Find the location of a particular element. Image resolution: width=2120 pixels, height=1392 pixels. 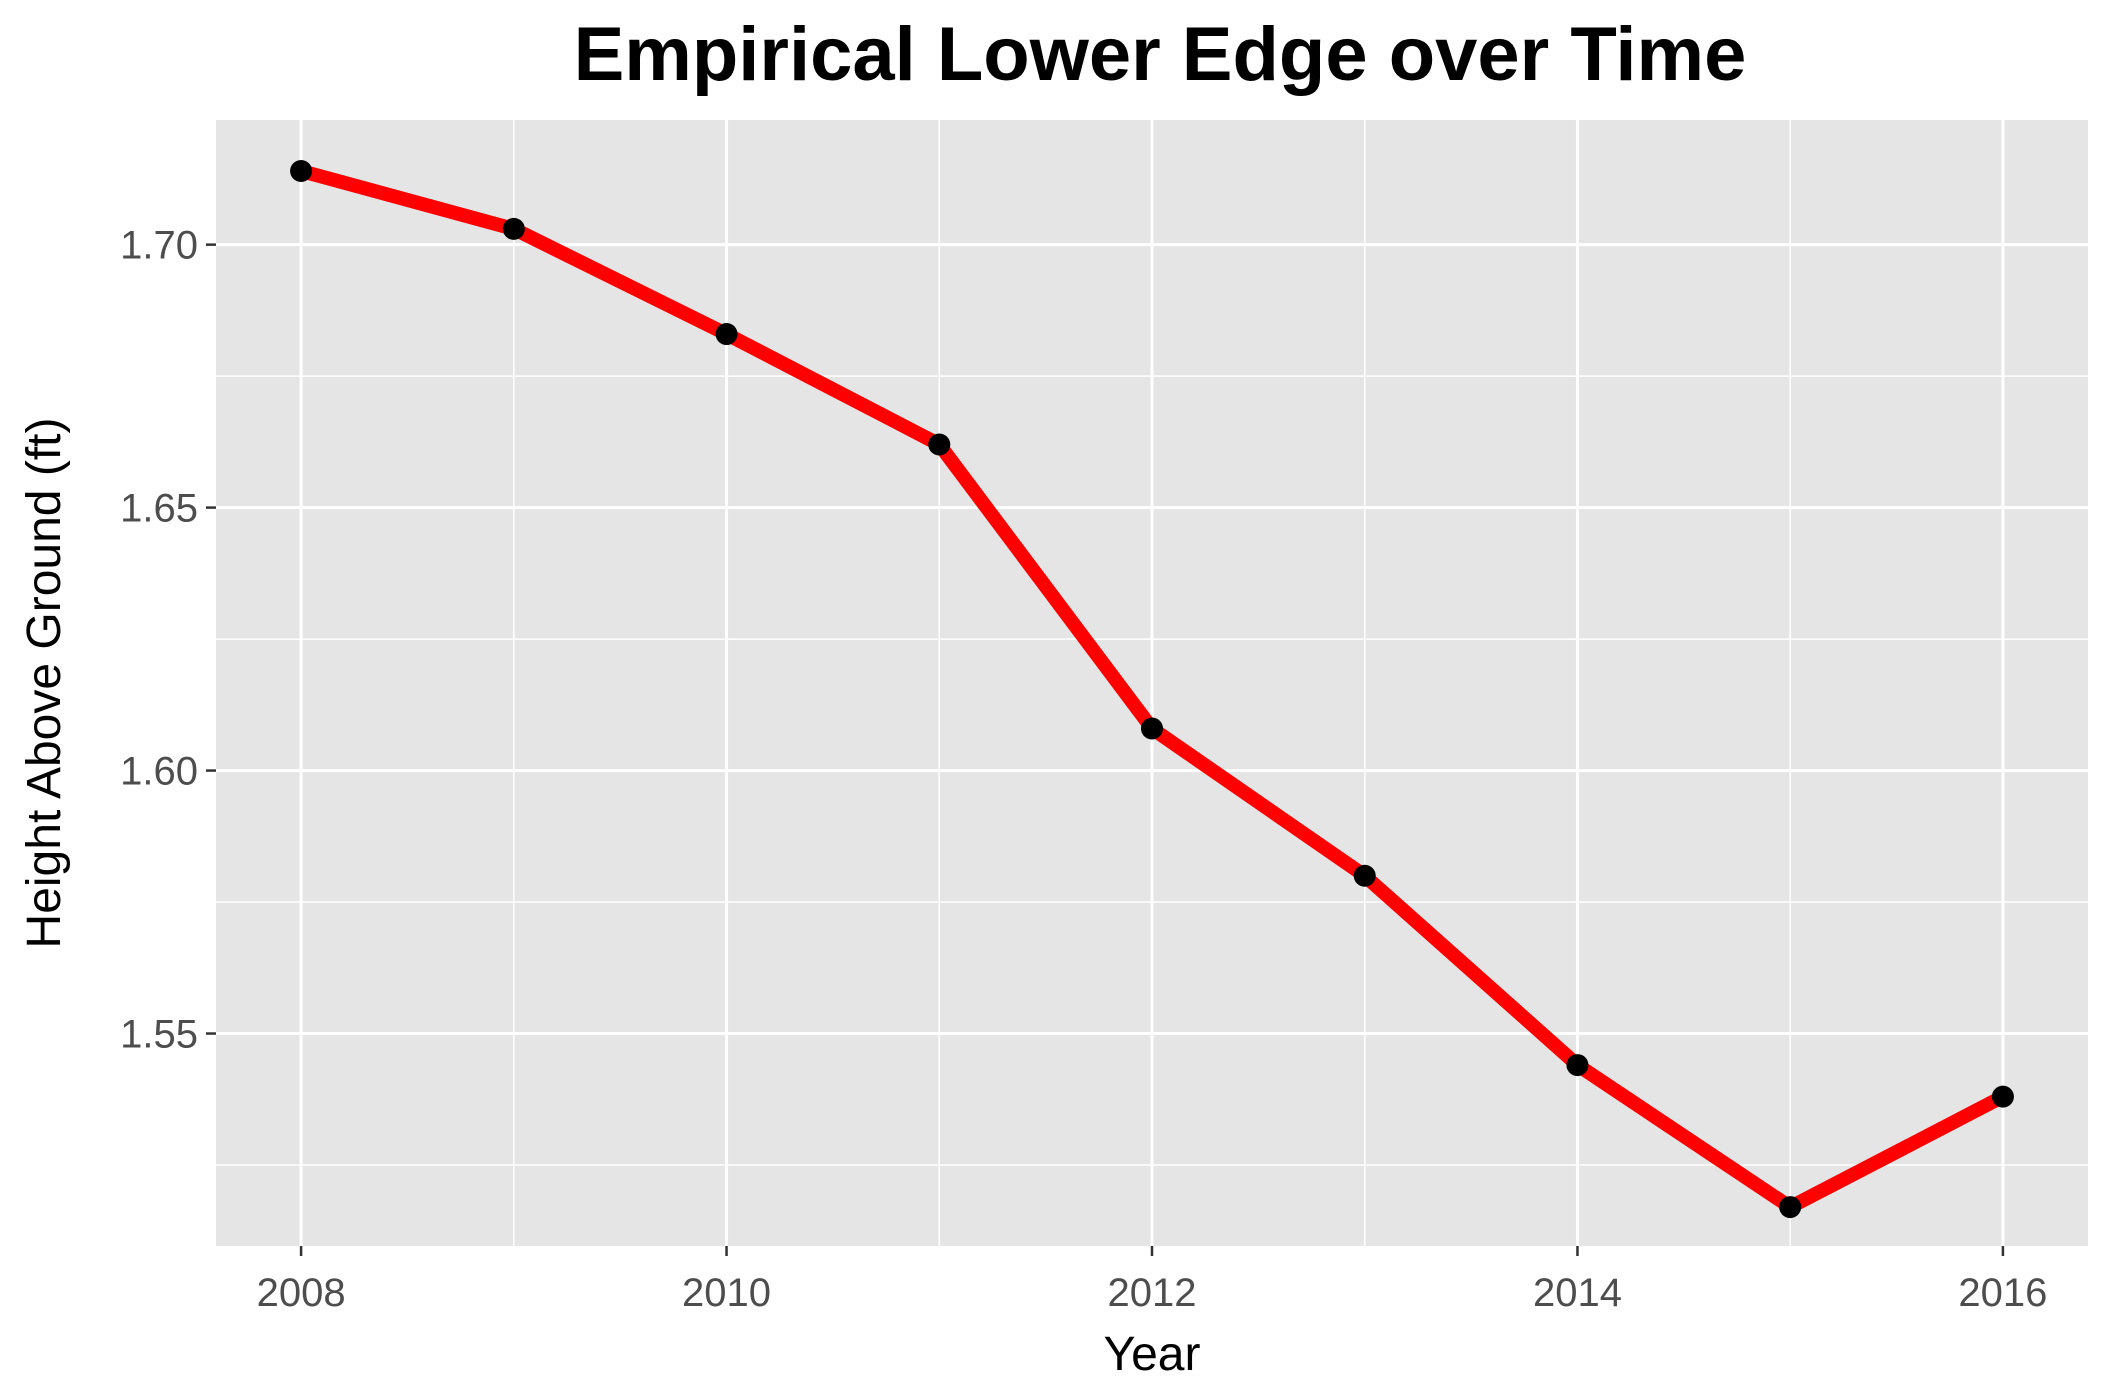

x-tick-label: 2014 is located at coordinates (1577, 1293).